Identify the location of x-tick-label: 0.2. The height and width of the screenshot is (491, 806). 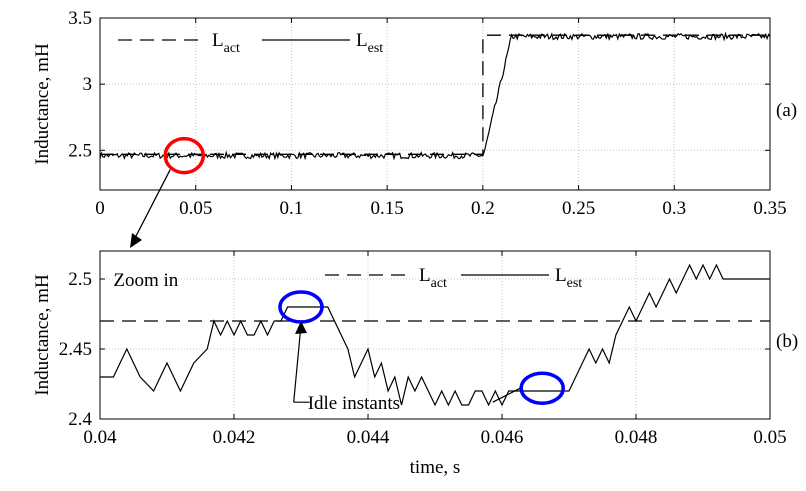
(483, 208).